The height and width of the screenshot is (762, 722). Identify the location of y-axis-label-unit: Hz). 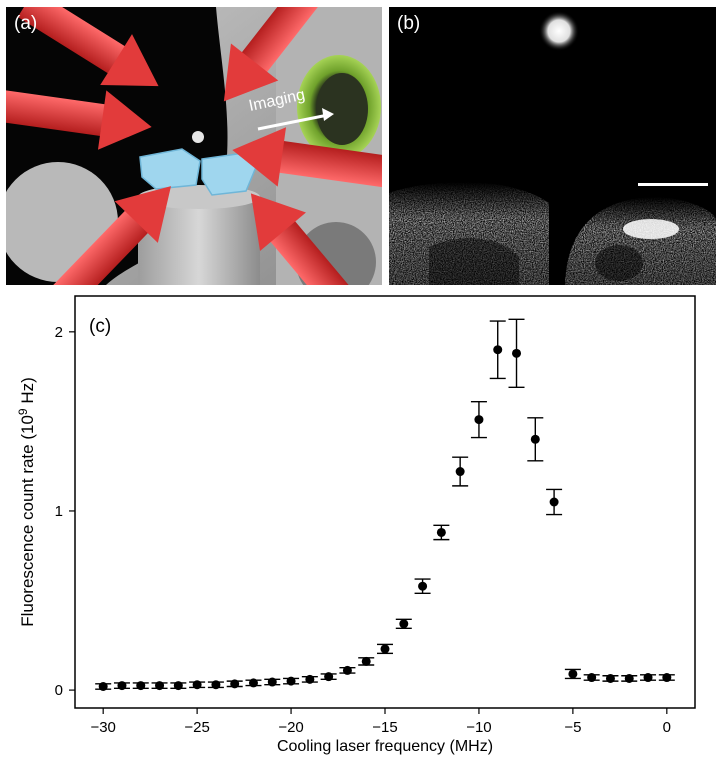
(27, 392).